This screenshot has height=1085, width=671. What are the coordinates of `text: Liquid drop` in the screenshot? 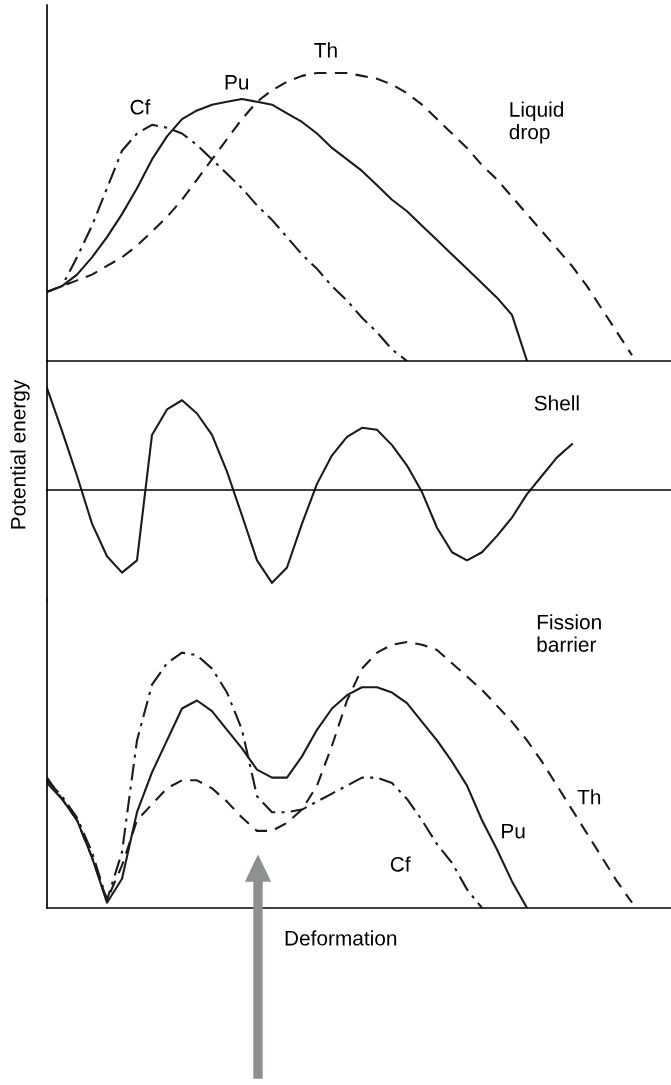 It's located at (536, 122).